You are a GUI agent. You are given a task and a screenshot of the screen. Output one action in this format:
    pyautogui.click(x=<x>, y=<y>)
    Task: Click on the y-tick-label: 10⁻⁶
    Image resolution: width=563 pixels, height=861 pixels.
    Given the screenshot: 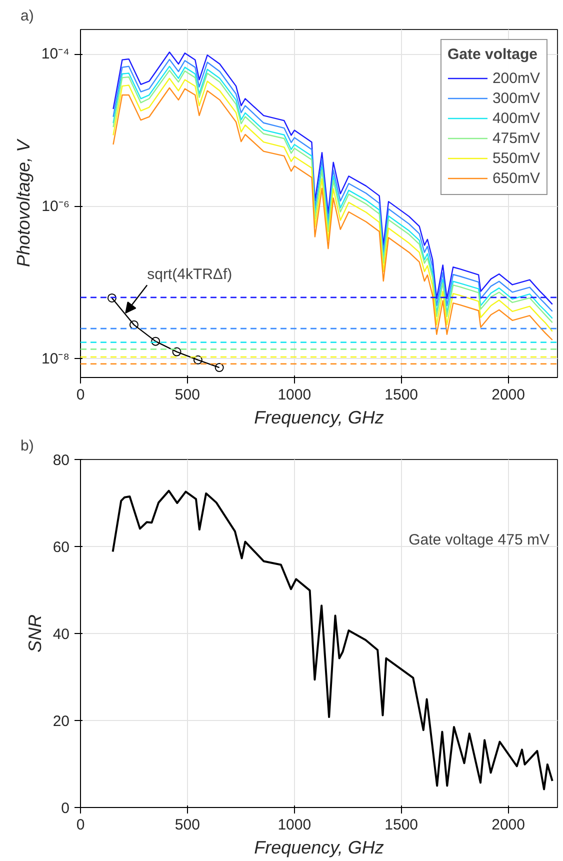 What is the action you would take?
    pyautogui.click(x=56, y=206)
    